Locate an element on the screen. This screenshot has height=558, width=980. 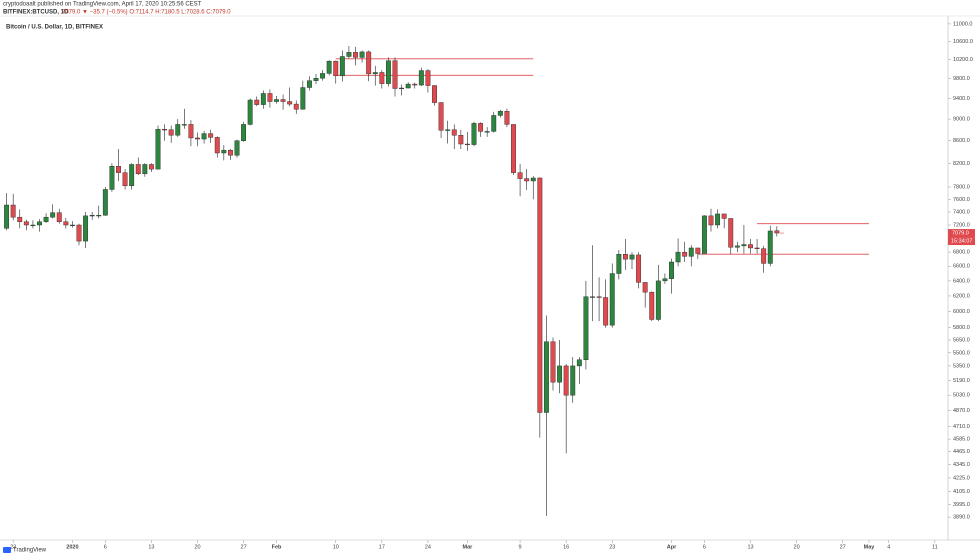
x-tick-label: 16 is located at coordinates (566, 547).